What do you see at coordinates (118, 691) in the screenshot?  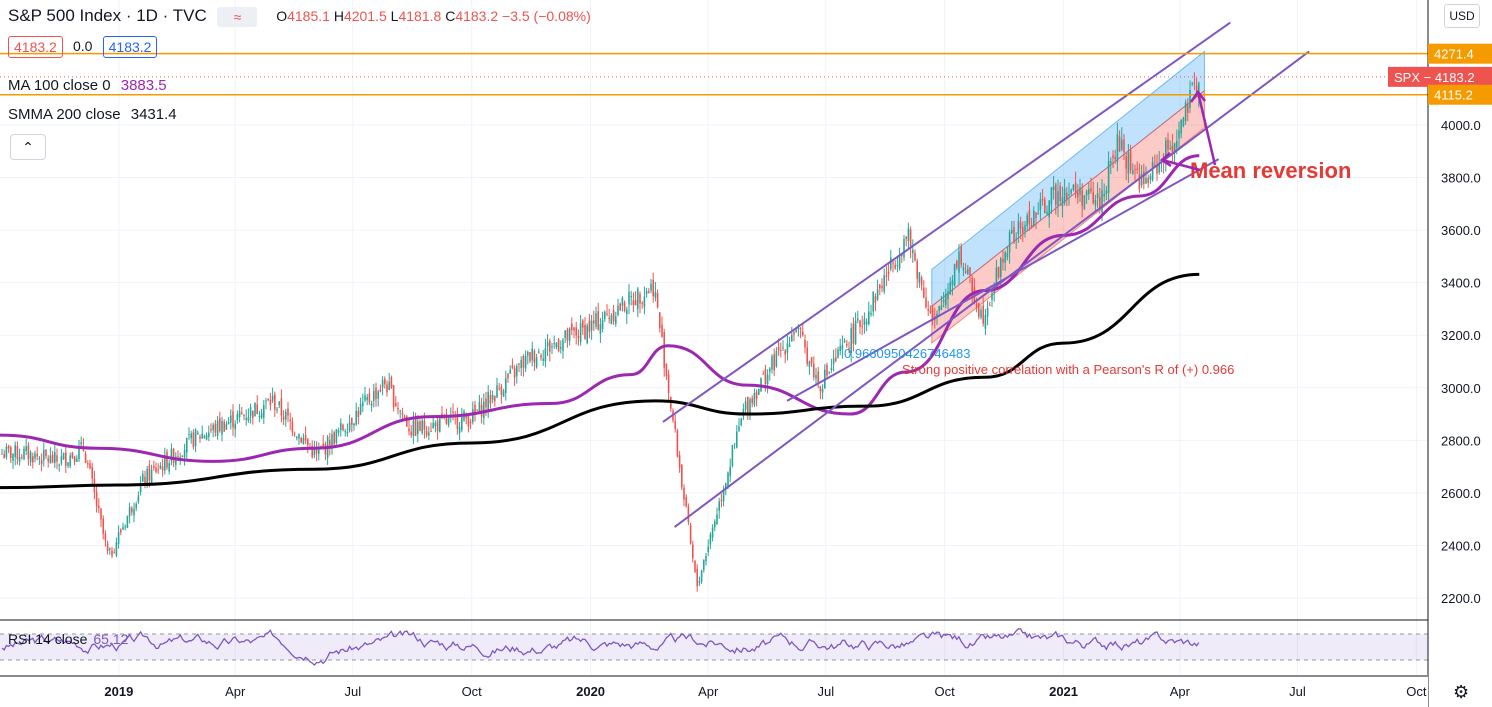 I see `time-tick-label: 2019` at bounding box center [118, 691].